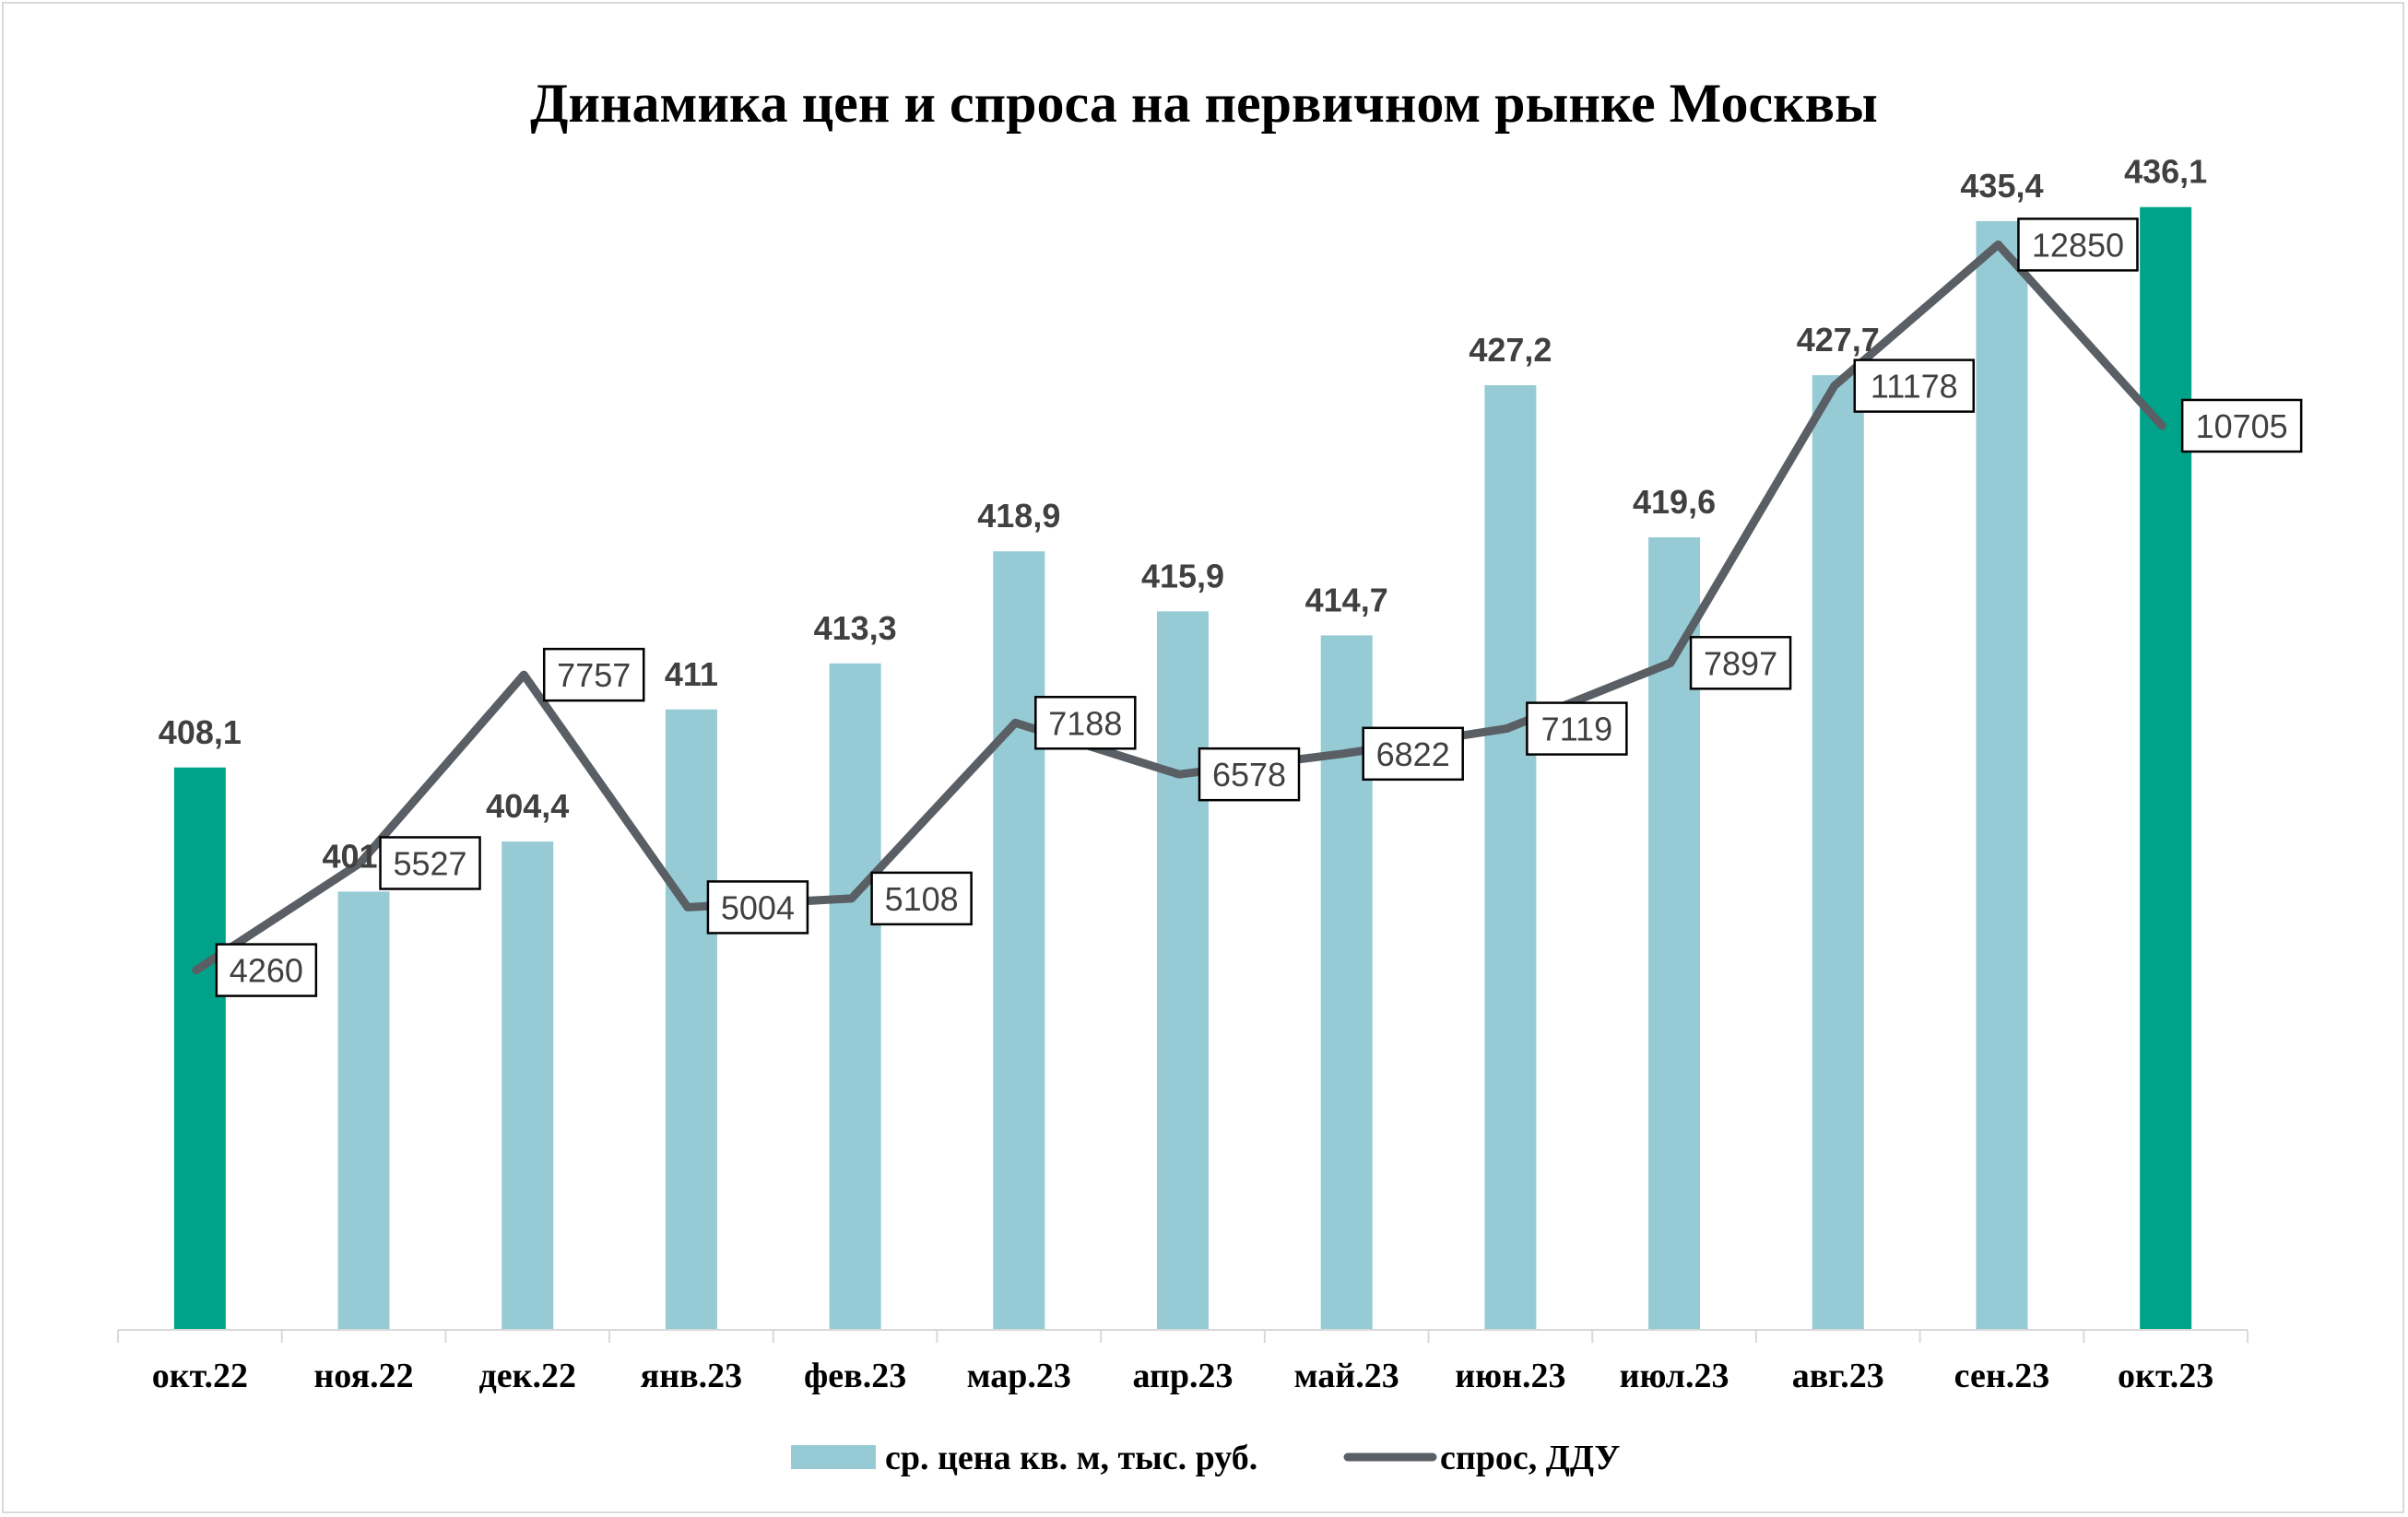 Image resolution: width=2408 pixels, height=1517 pixels. Describe the element at coordinates (1183, 1336) in the screenshot. I see `x-axis-ticks` at that location.